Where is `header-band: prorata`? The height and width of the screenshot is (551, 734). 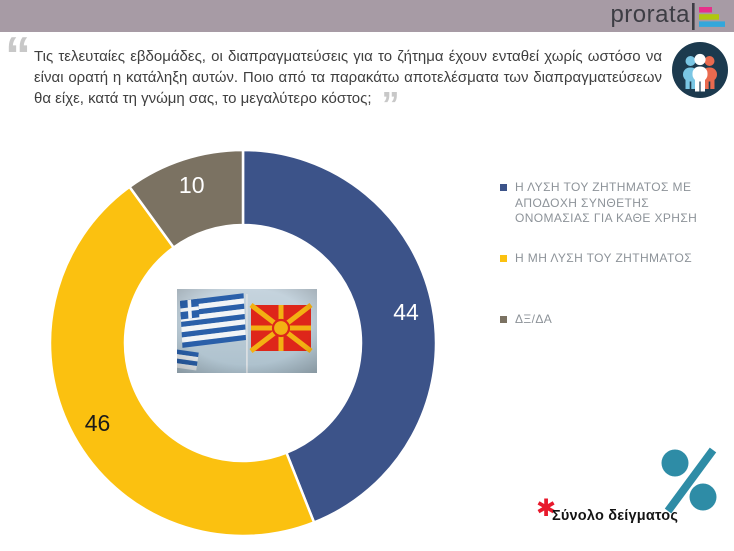
header-band: prorata is located at coordinates (367, 16).